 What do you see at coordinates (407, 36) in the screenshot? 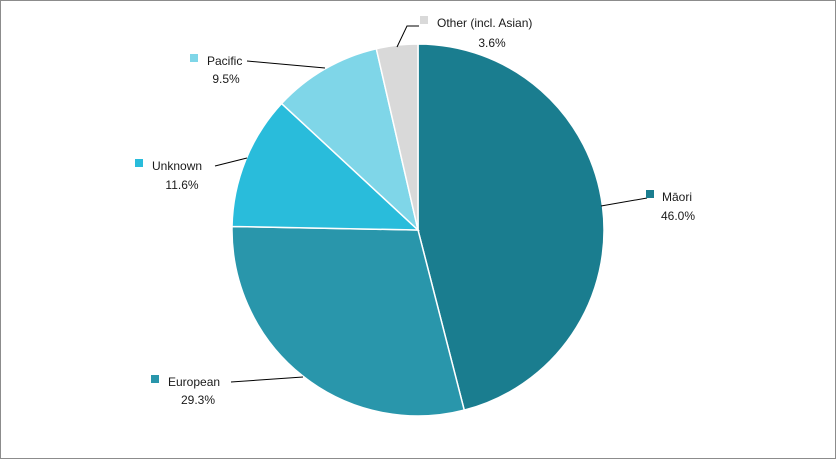
I see `leader-line-other-incl-asian` at bounding box center [407, 36].